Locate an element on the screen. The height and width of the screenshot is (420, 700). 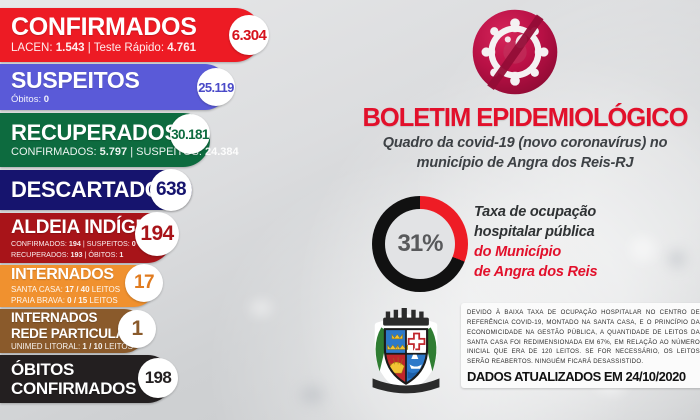
stat-bar-text: DESCARTADOS is located at coordinates (88, 190).